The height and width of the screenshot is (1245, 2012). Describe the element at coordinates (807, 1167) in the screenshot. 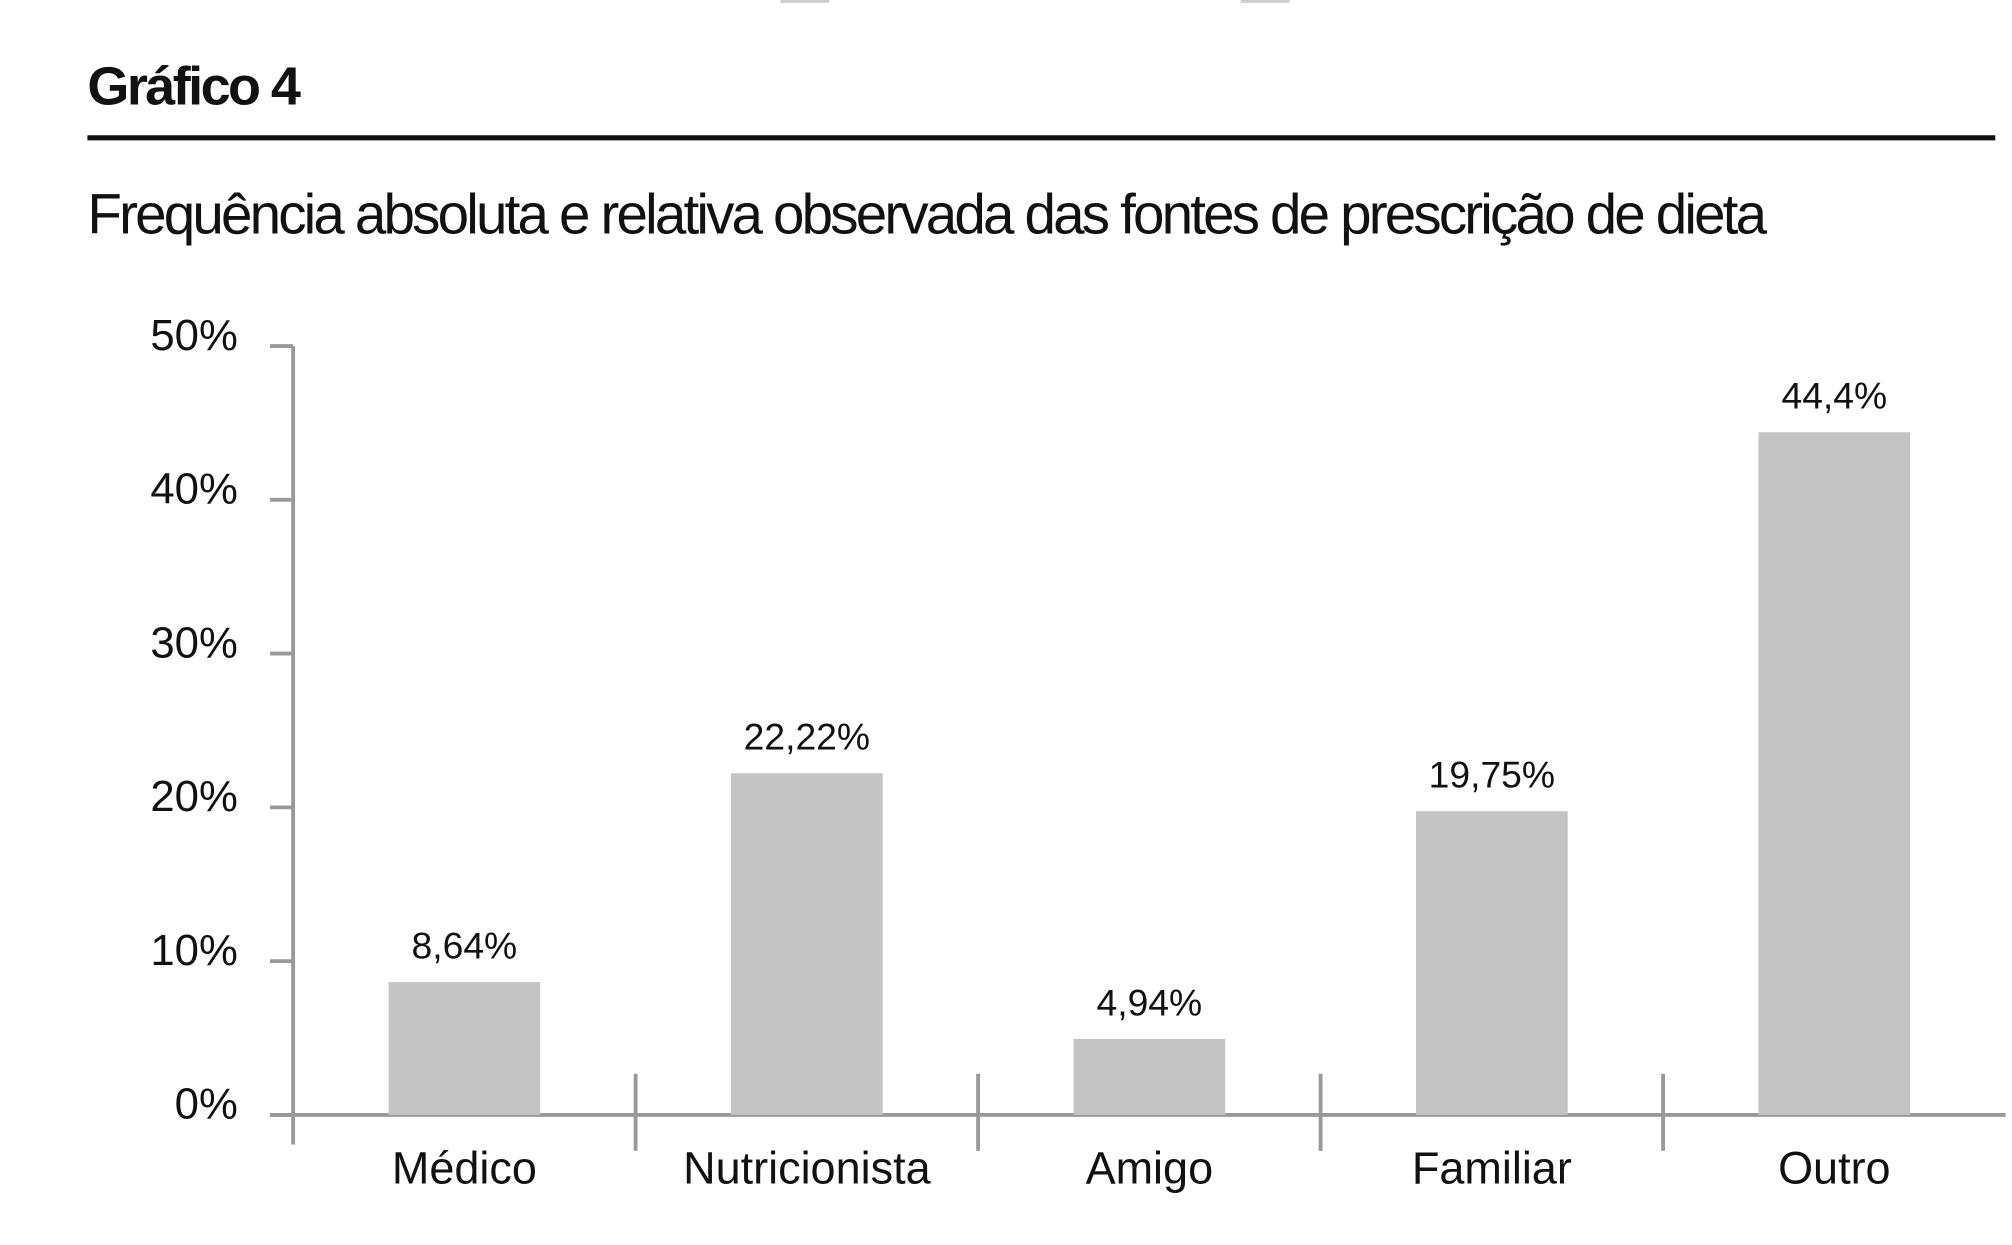

I see `x-tick-label: Nutricionista` at that location.